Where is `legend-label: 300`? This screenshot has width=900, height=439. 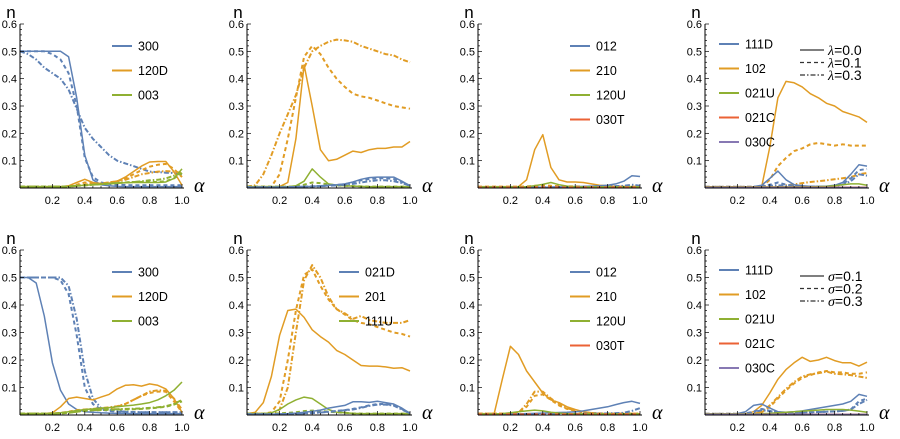
legend-label: 300 is located at coordinates (148, 273).